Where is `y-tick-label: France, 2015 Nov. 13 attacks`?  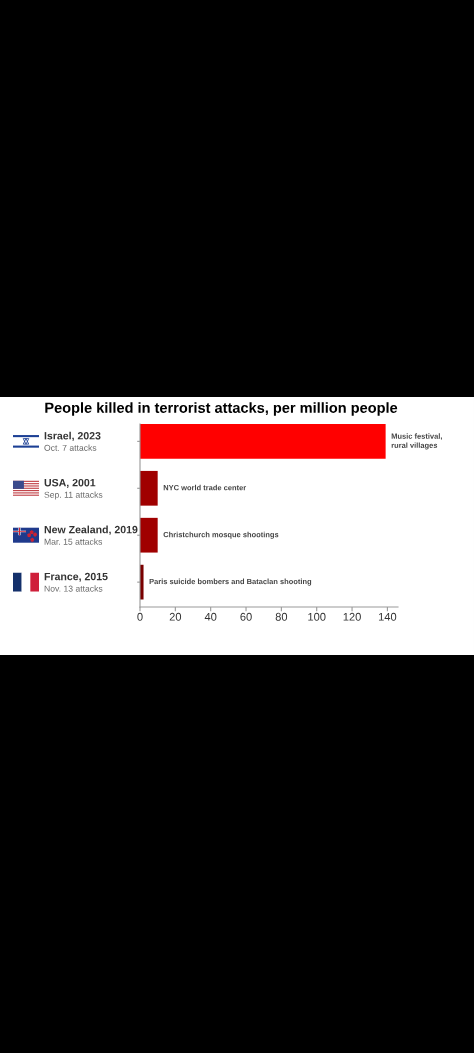
y-tick-label: France, 2015 Nov. 13 attacks is located at coordinates (76, 582).